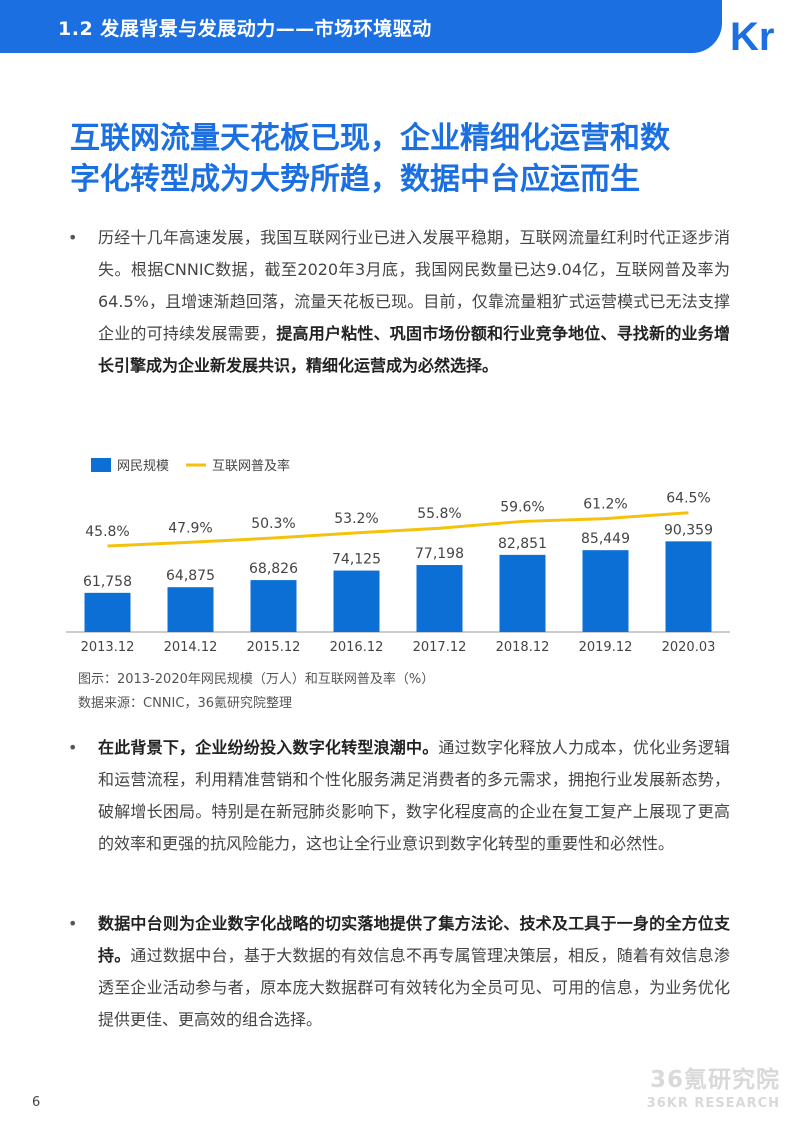  I want to click on main-heading: 互联网流量天花板已现，企业精细化运营和数 字化转型成为大势所趋，数据中台应运而生, so click(400, 159).